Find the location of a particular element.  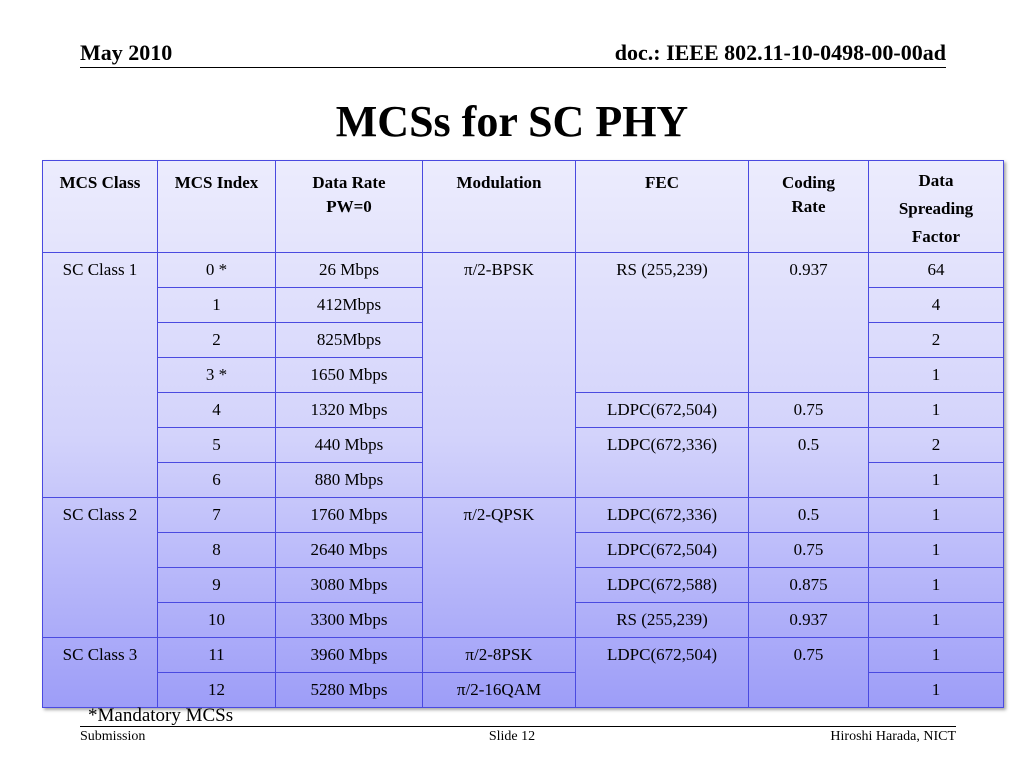

index-cell: 5 is located at coordinates (216, 445).